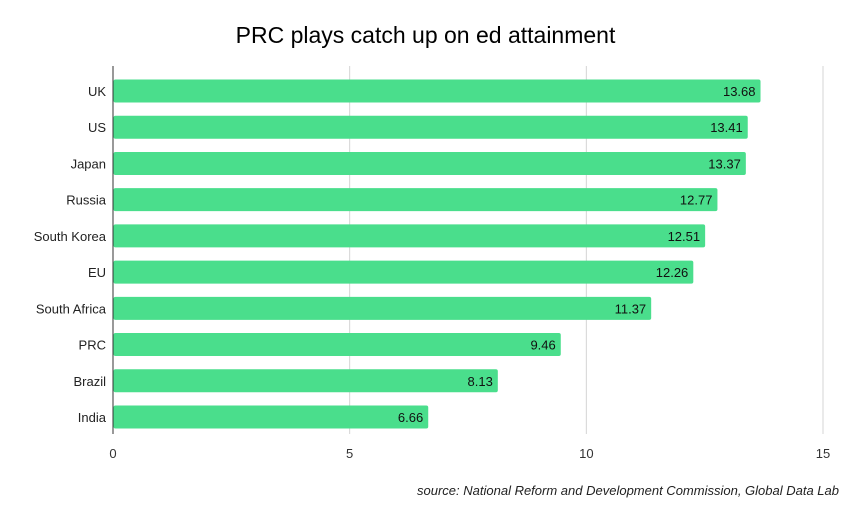 The image size is (851, 528). Describe the element at coordinates (97, 91) in the screenshot. I see `category-label: UK` at that location.